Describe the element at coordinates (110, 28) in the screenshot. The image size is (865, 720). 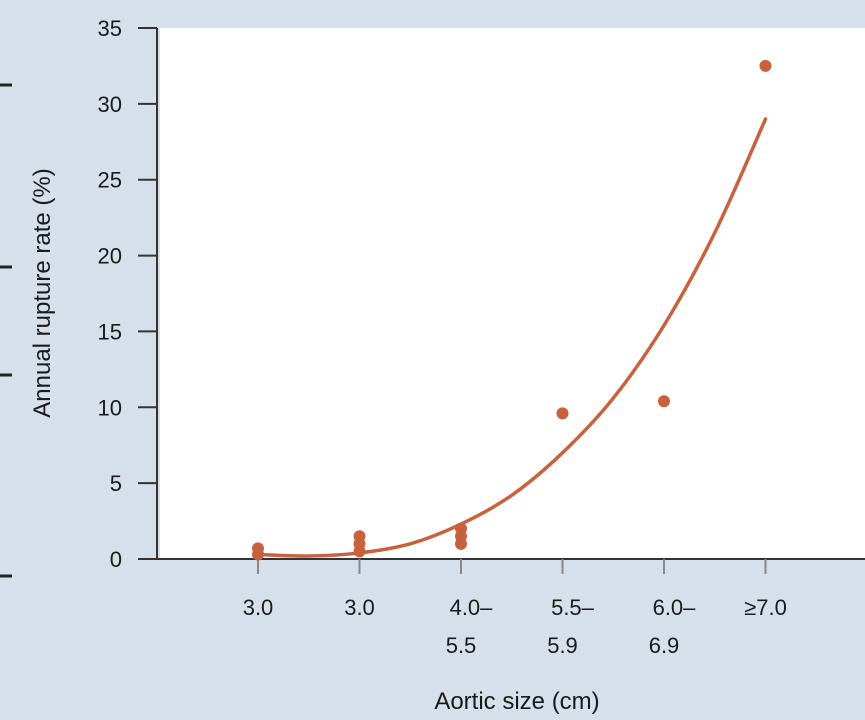
I see `y-tick-label: 35` at that location.